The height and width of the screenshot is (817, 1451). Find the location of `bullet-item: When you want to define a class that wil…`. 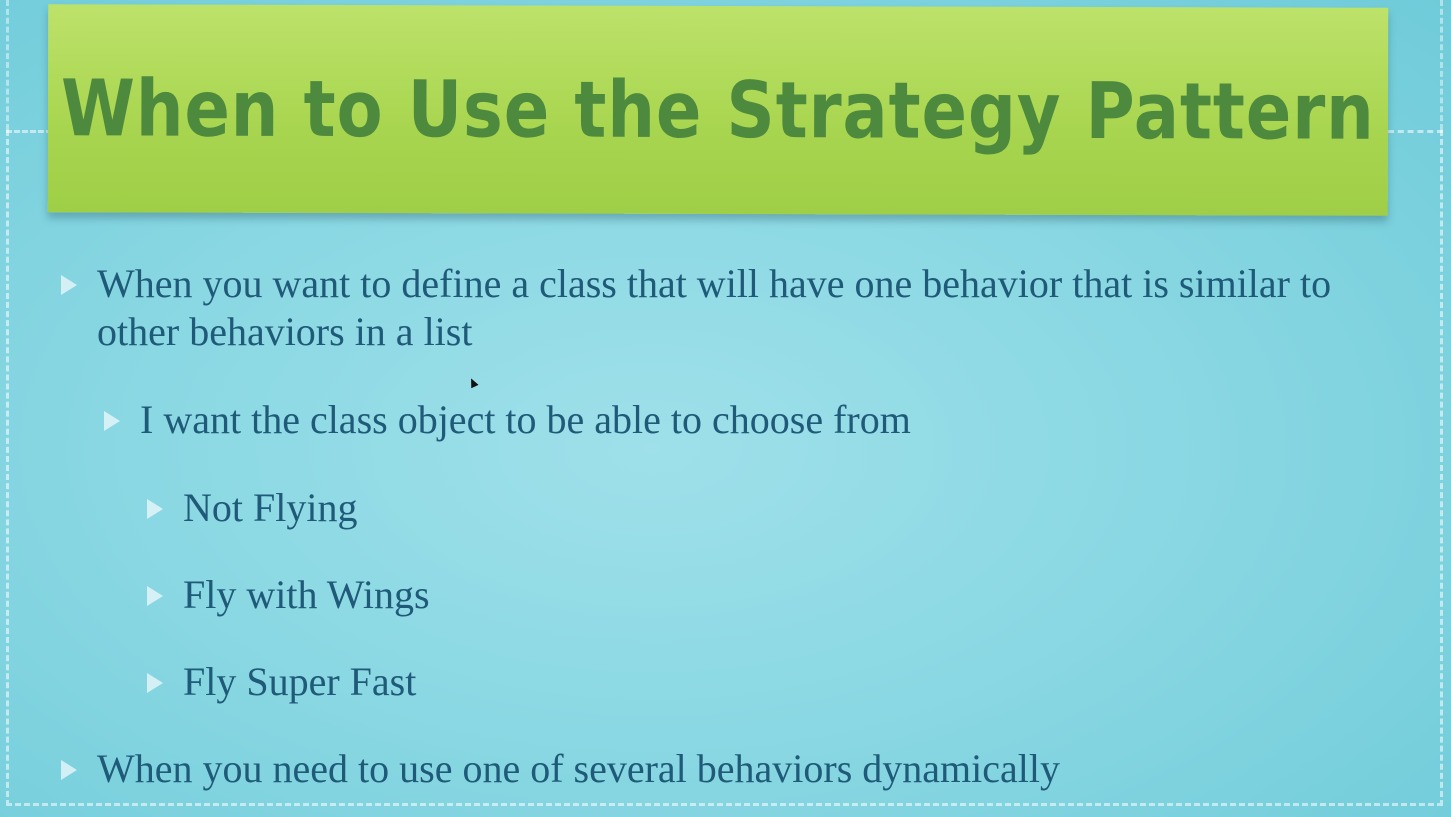

bullet-item: When you want to define a class that wil… is located at coordinates (724, 308).